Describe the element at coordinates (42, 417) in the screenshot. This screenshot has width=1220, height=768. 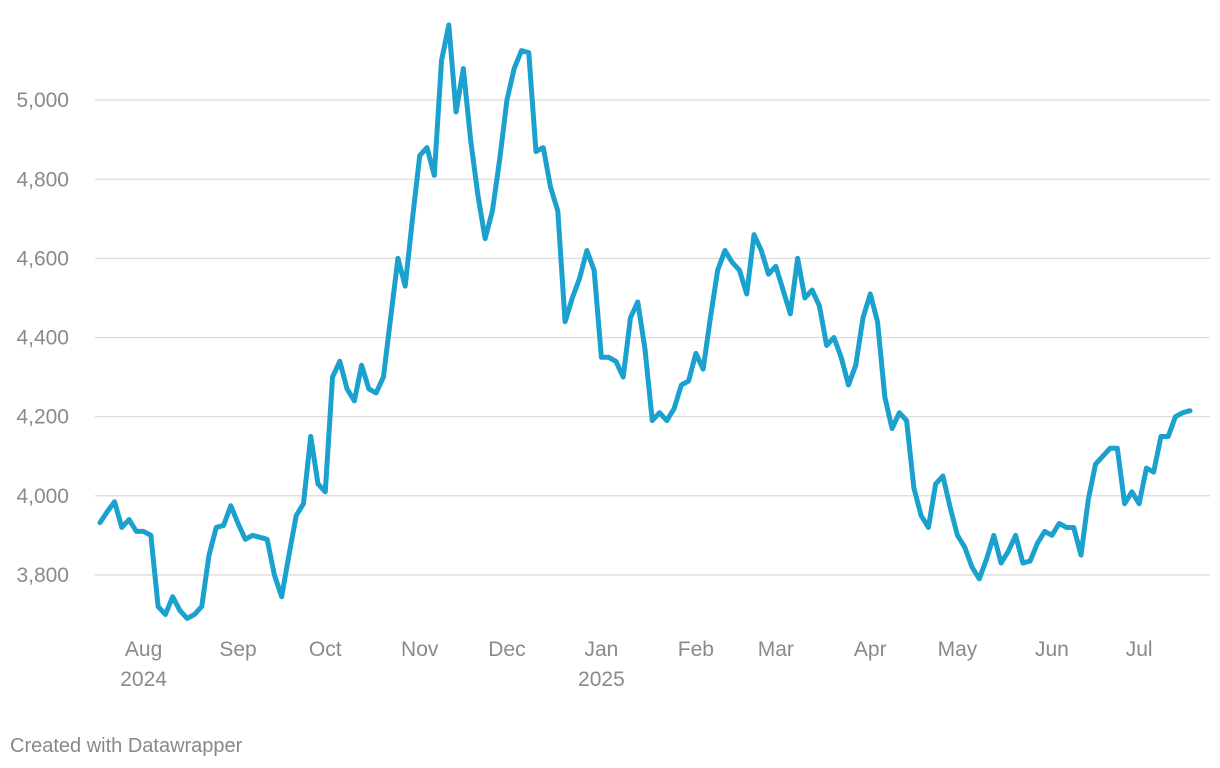
I see `y-tick-label: 4,200` at that location.